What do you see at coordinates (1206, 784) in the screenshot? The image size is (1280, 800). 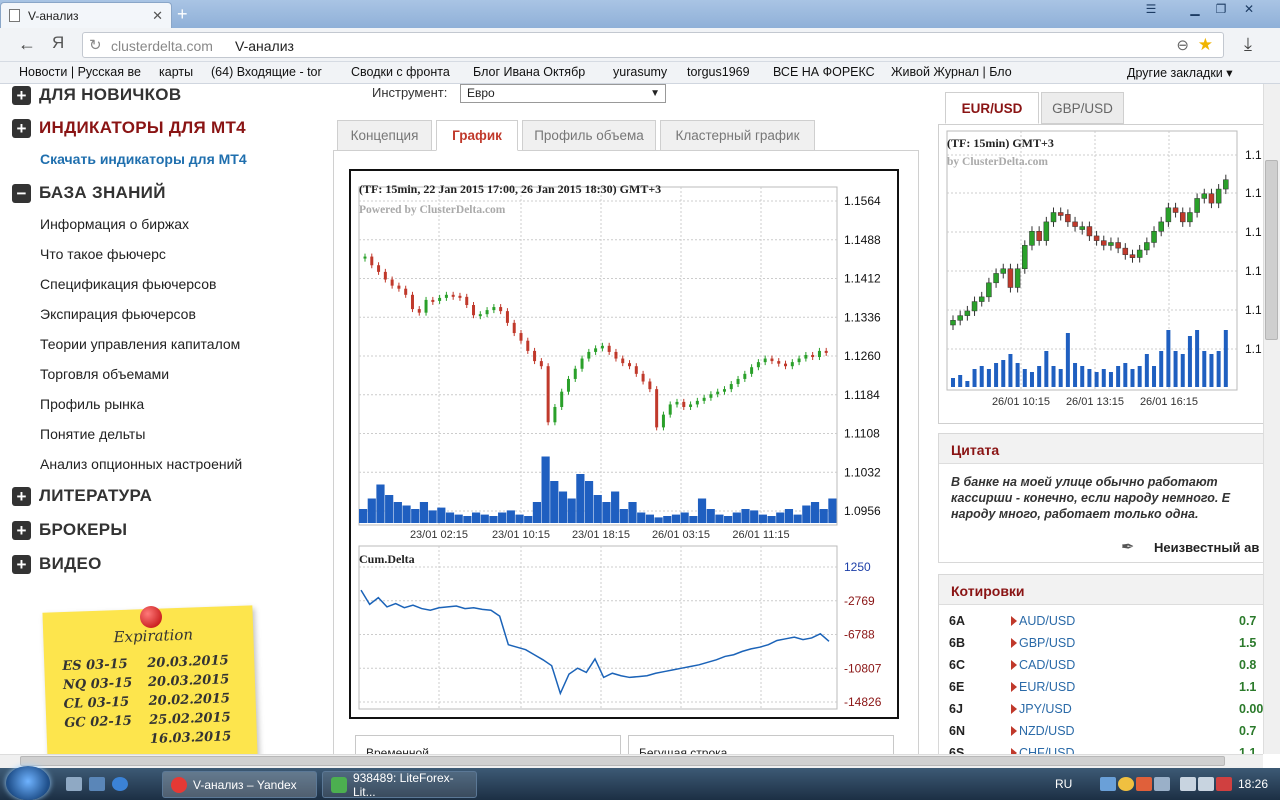 I see `volume-icon` at bounding box center [1206, 784].